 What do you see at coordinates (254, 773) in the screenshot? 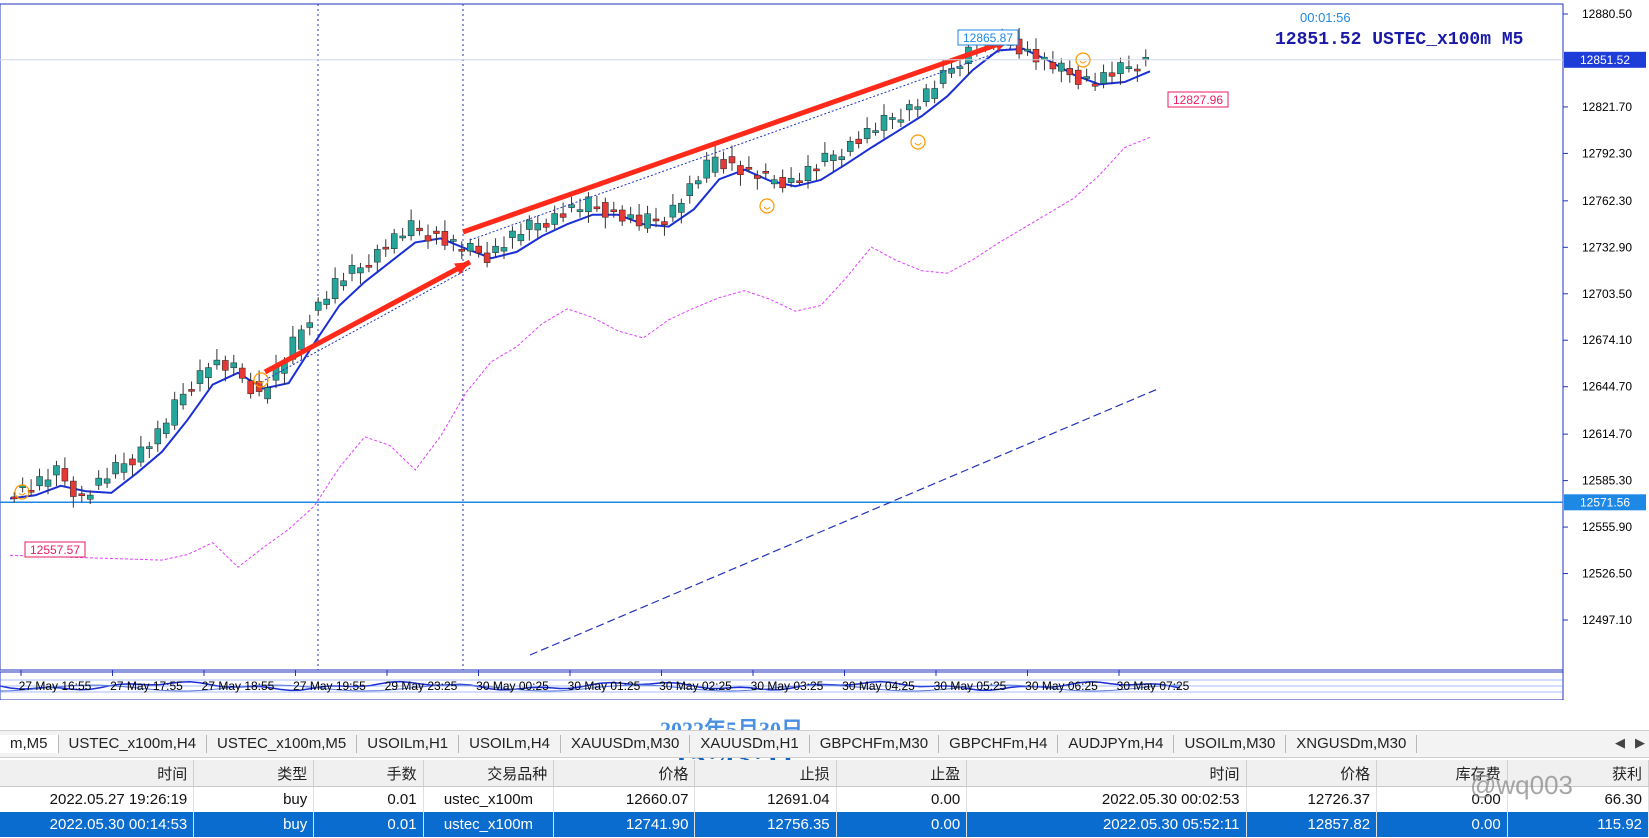
I see `col-type: 类型` at bounding box center [254, 773].